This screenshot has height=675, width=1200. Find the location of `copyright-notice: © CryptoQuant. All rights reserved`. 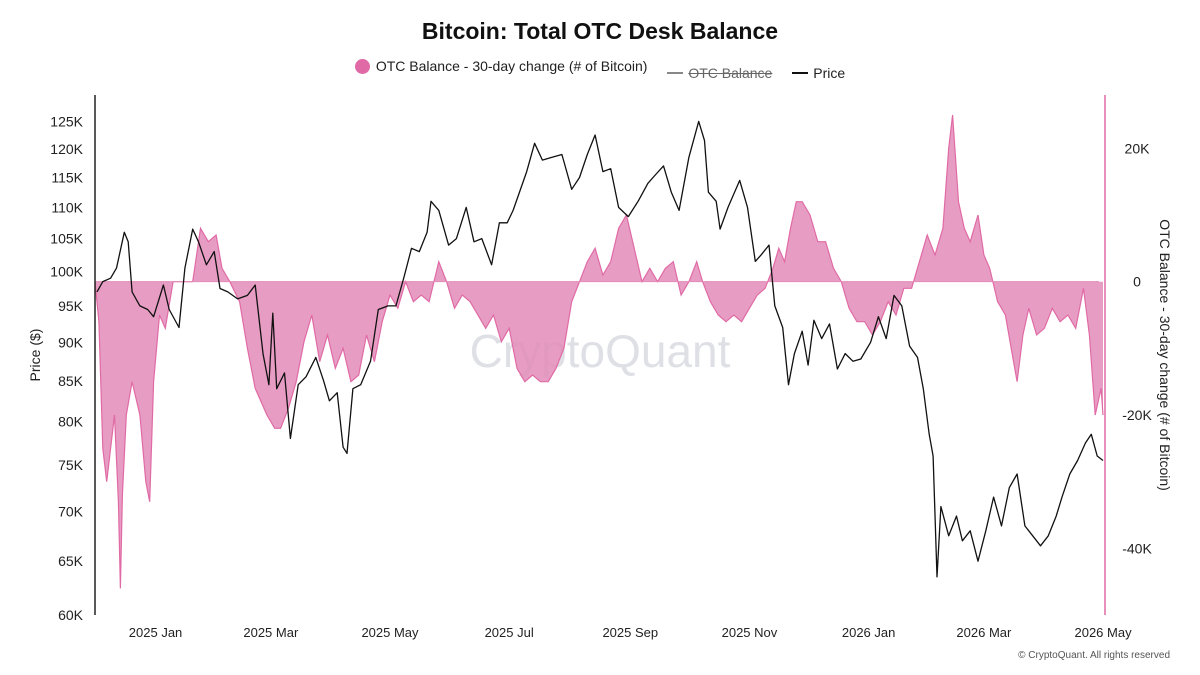

copyright-notice: © CryptoQuant. All rights reserved is located at coordinates (1094, 655).